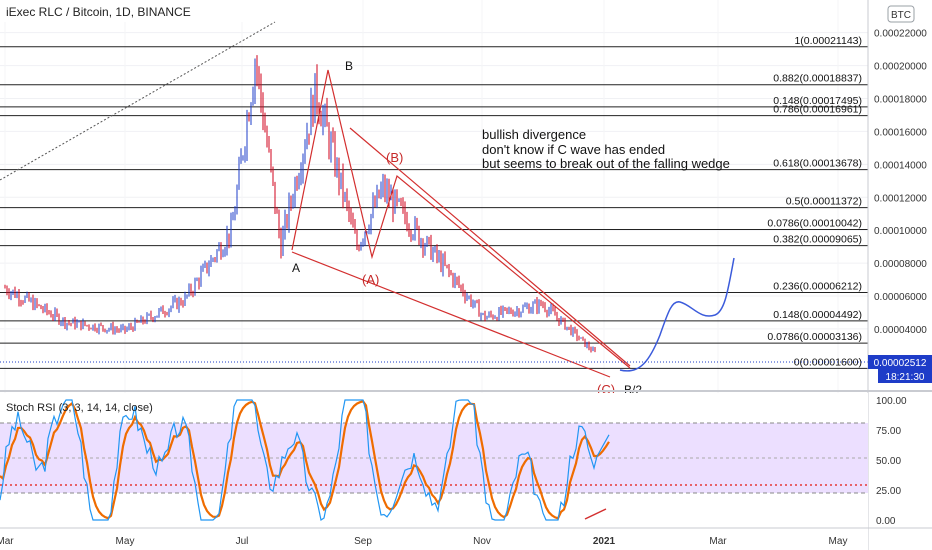  Describe the element at coordinates (886, 521) in the screenshot. I see `rsi-tick-label: 0.00` at that location.